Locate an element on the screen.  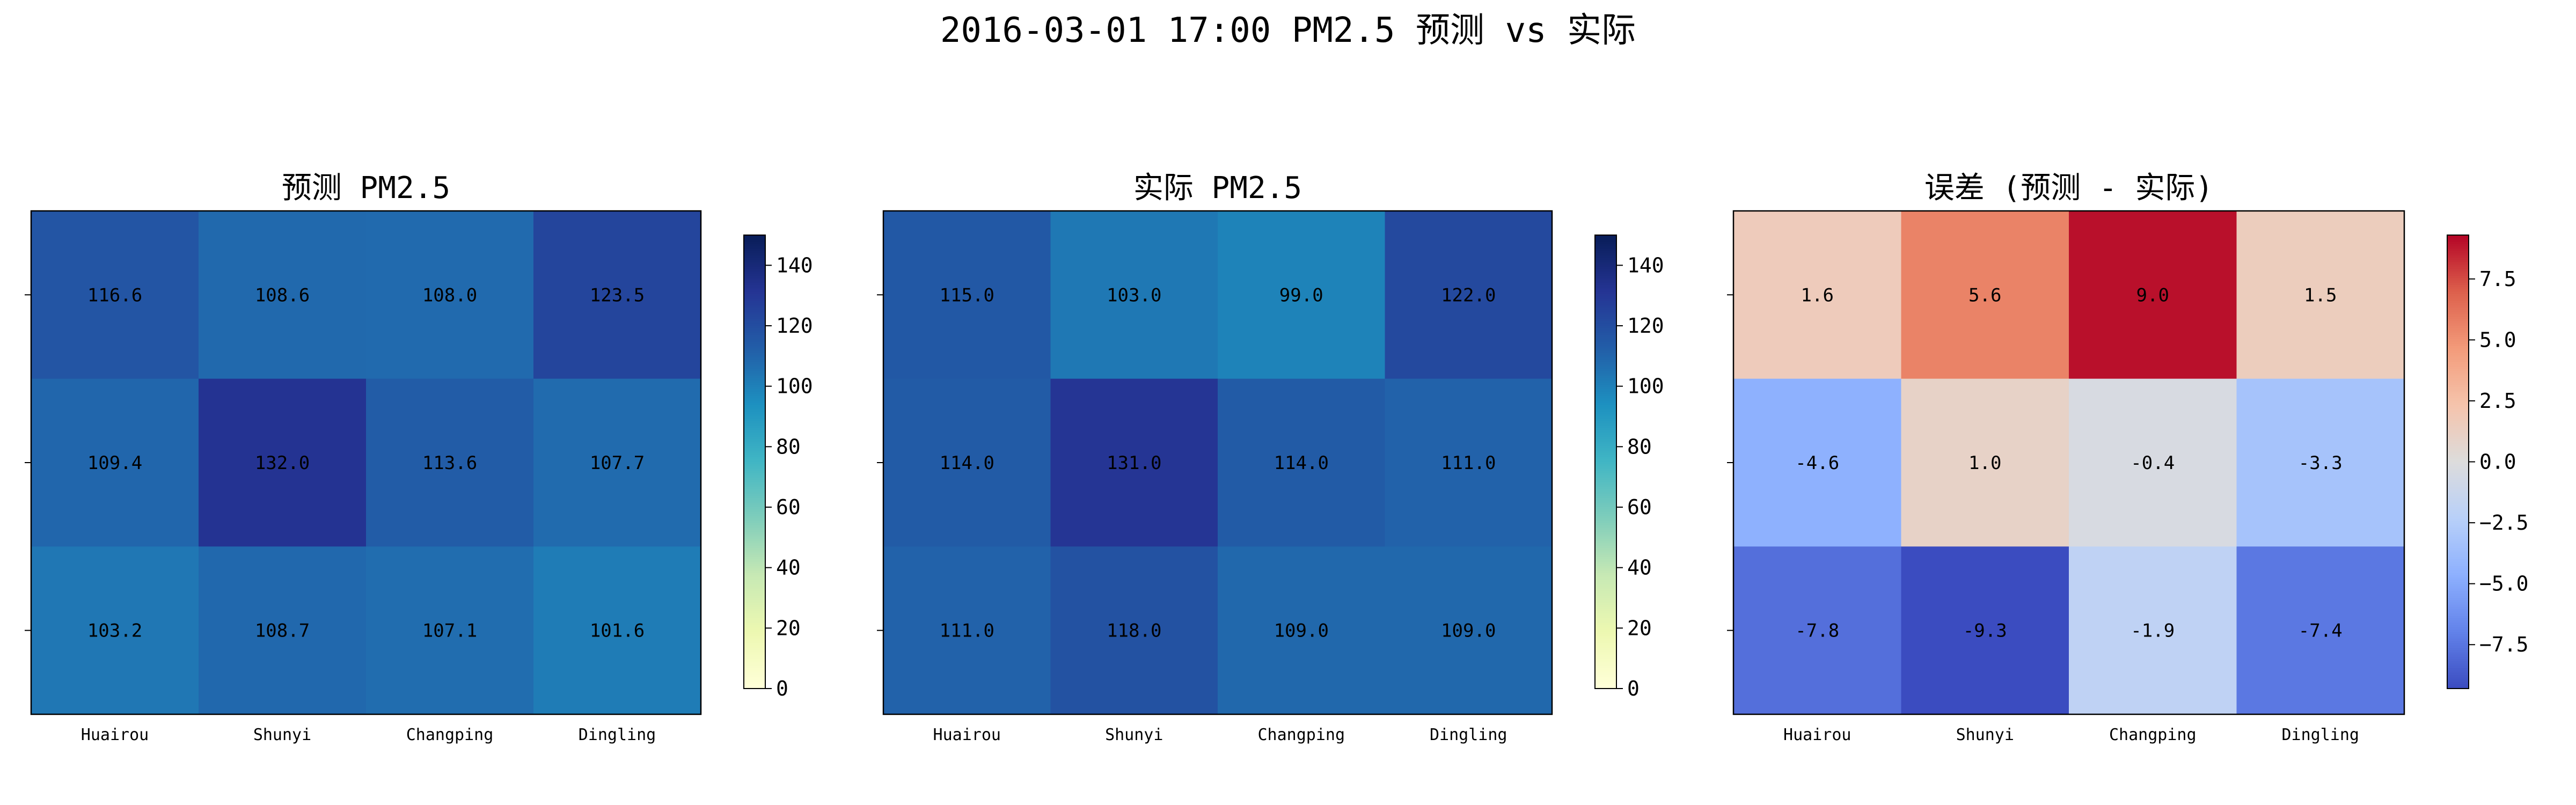
cell-value-label: 5.6 is located at coordinates (1984, 295).